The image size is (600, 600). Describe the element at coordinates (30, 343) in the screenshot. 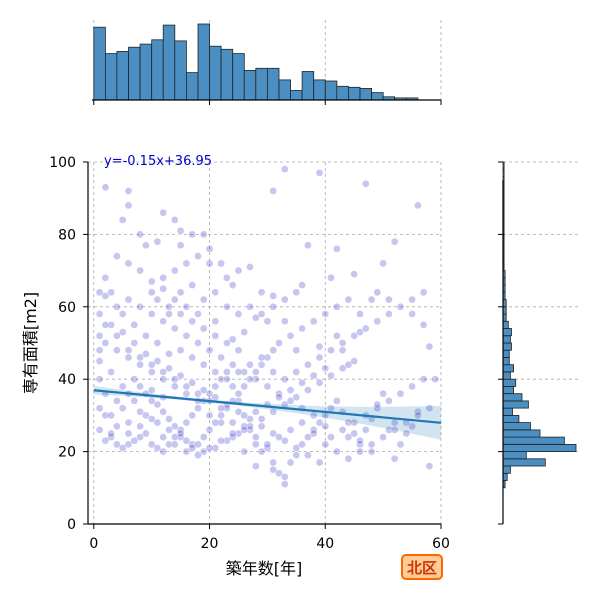

I see `y-axis-label: 専有面積[m2]` at that location.